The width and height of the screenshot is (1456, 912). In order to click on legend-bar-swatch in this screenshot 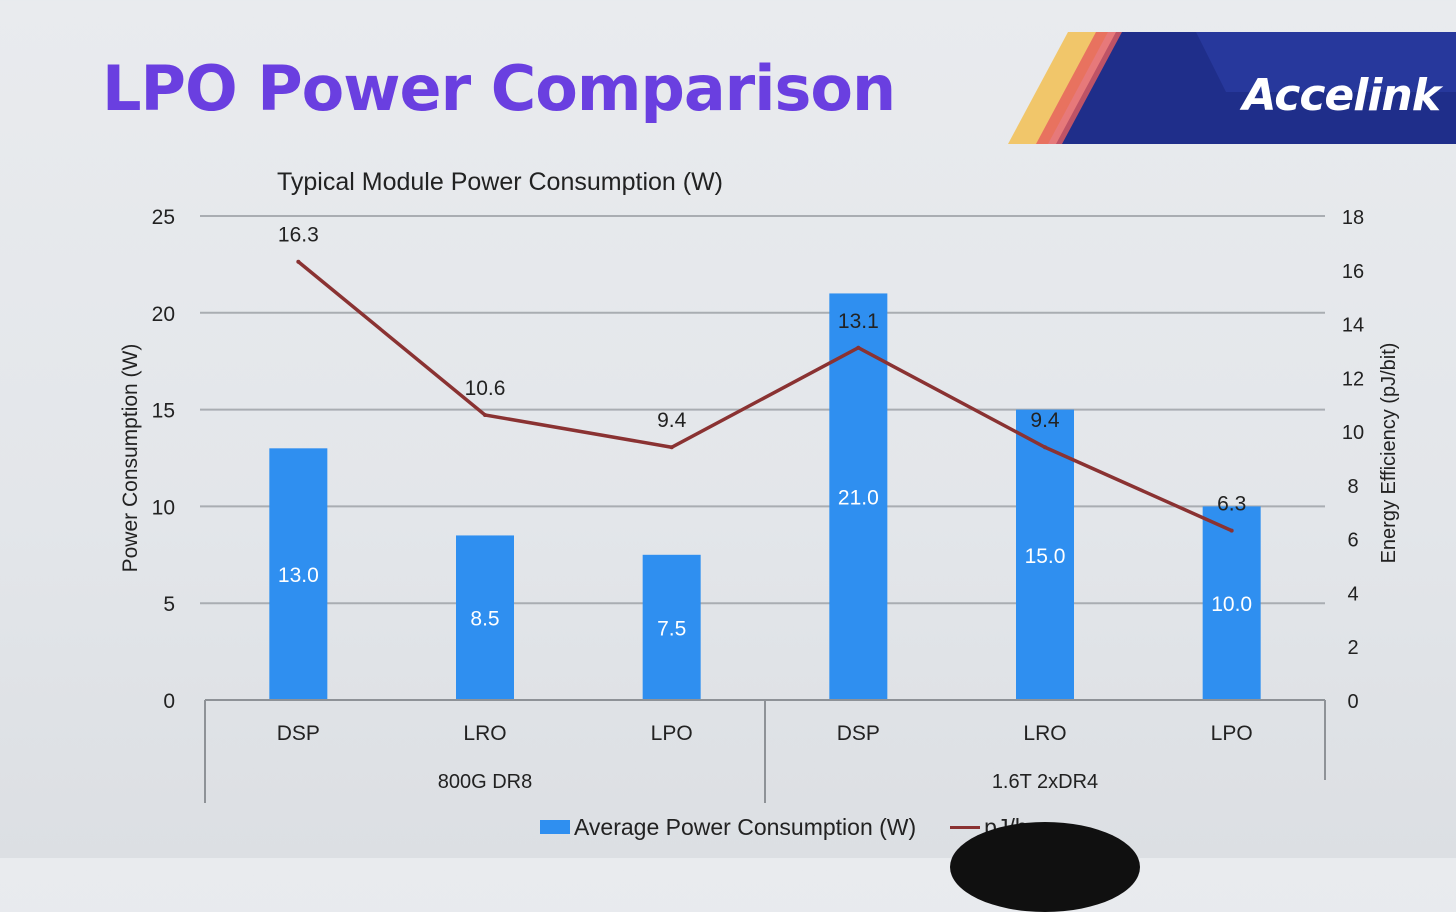, I will do `click(555, 827)`.